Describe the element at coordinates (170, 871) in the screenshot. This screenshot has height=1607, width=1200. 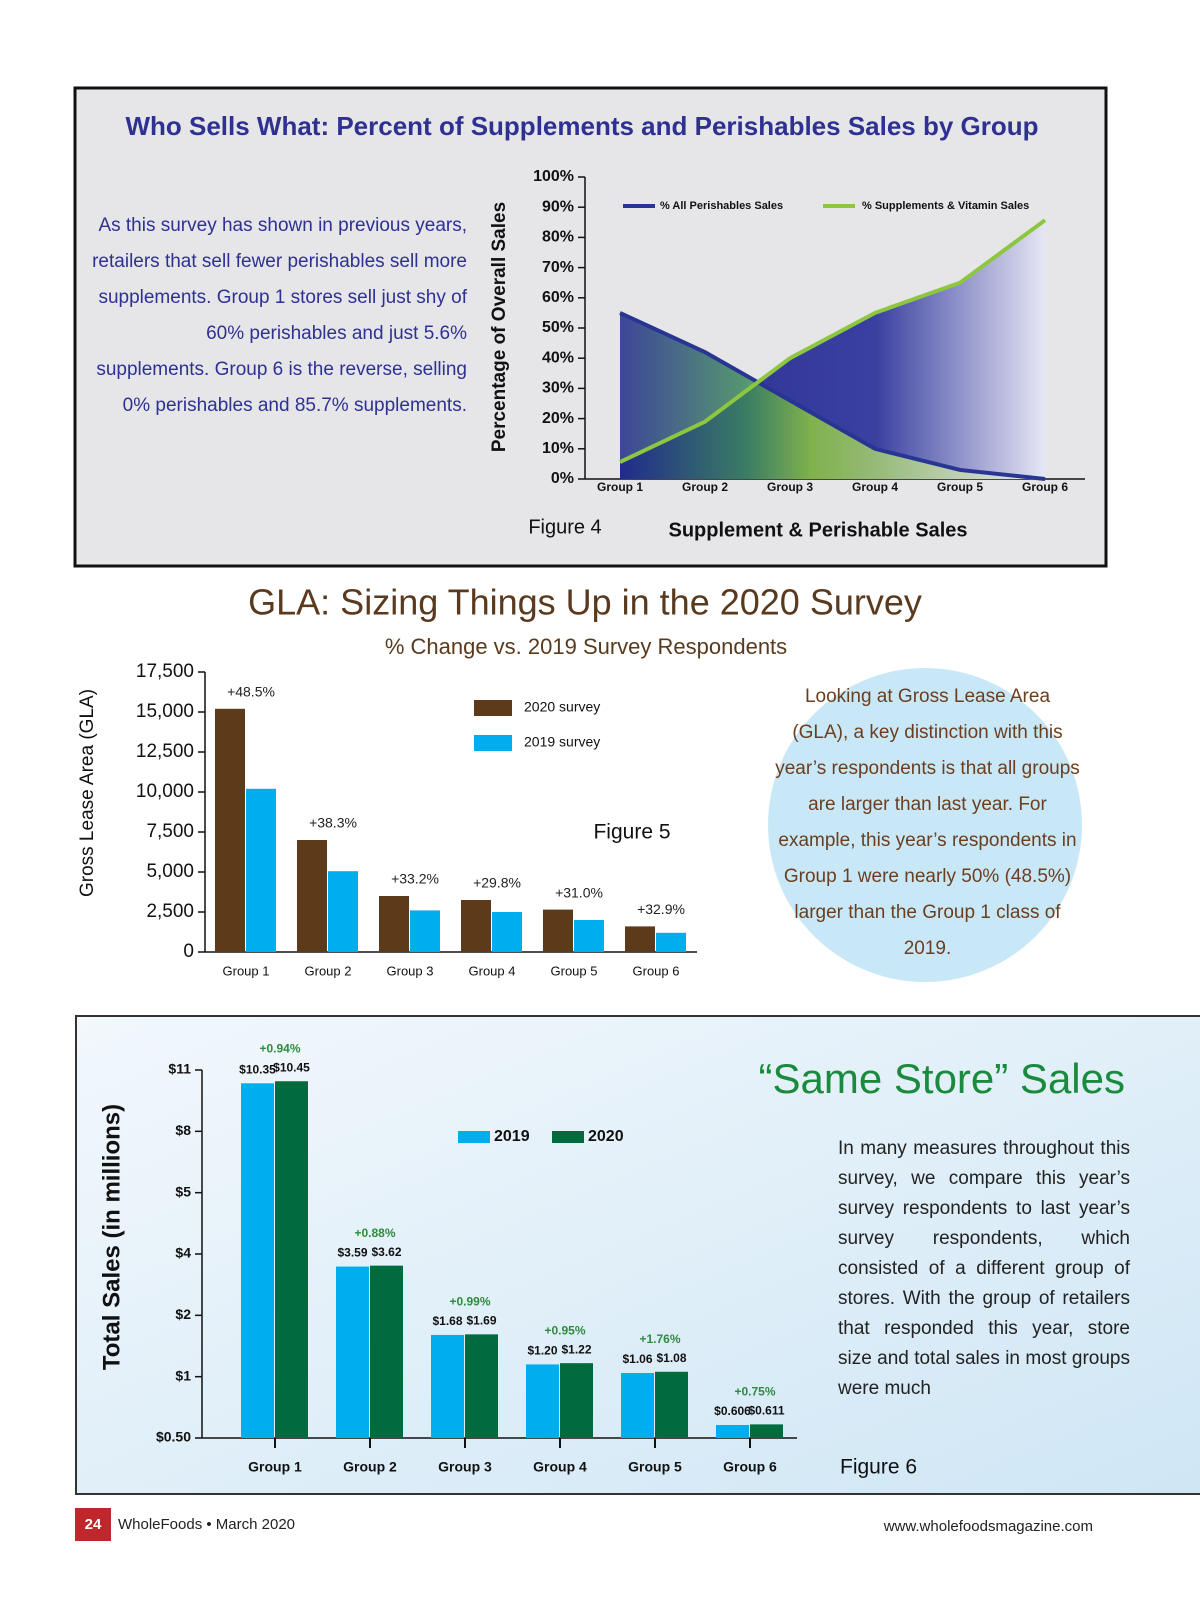
I see `y-tick-label: 5,000` at that location.